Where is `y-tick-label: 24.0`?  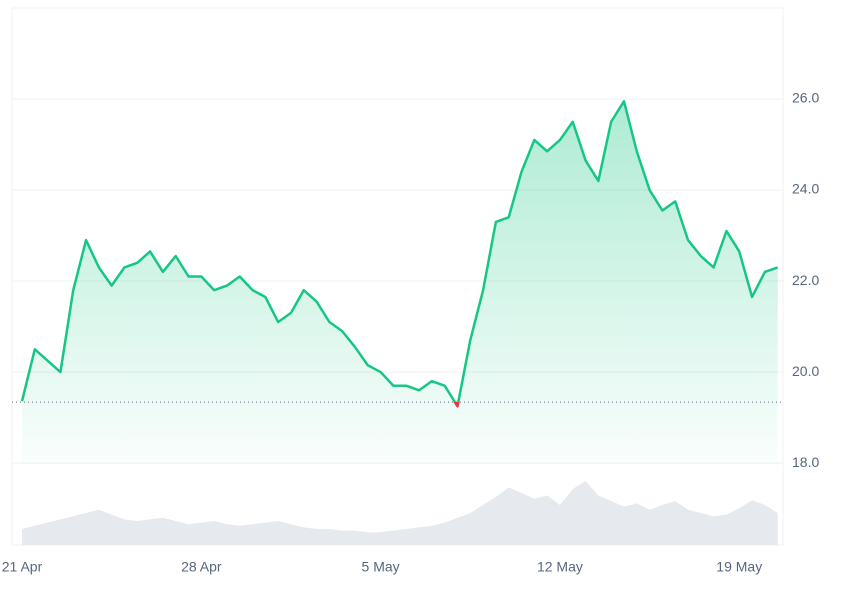 y-tick-label: 24.0 is located at coordinates (805, 189).